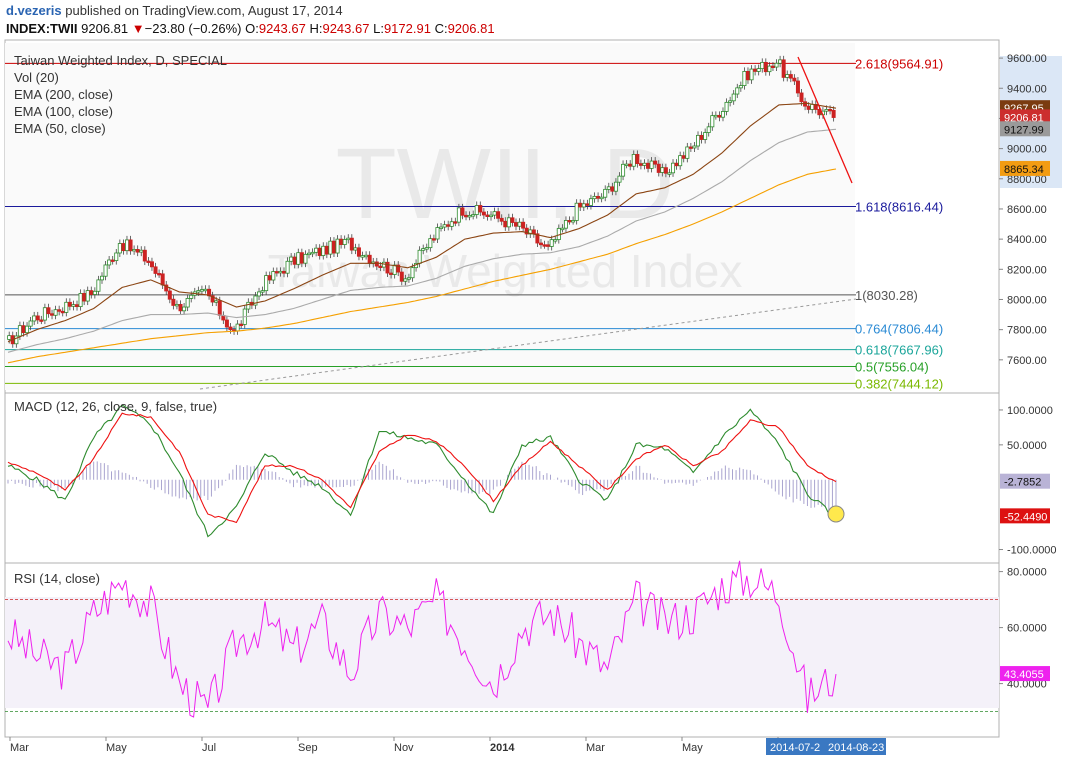 The width and height of the screenshot is (1069, 764). What do you see at coordinates (316, 28) in the screenshot?
I see `high-label: H:` at bounding box center [316, 28].